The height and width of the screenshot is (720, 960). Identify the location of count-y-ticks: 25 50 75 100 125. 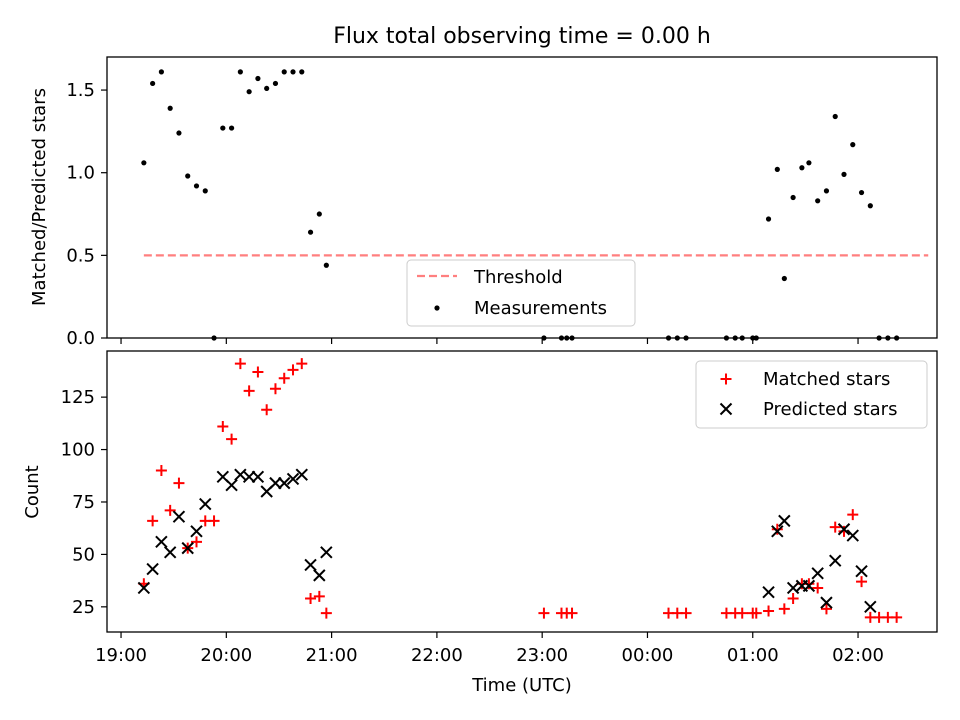
(84, 502).